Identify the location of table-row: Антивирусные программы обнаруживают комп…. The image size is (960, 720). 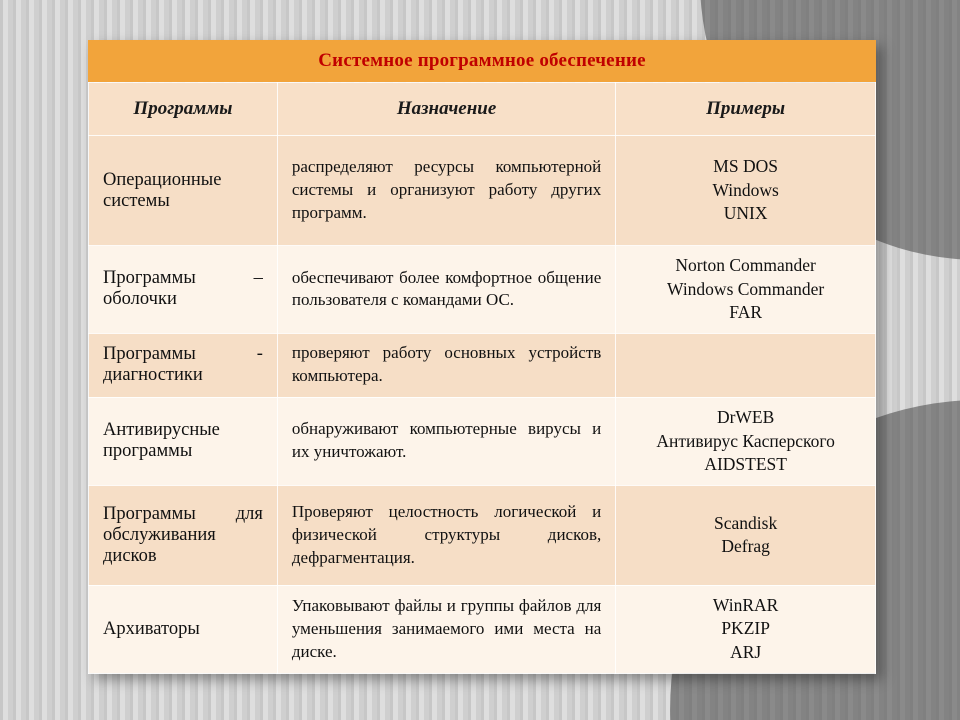
(482, 441).